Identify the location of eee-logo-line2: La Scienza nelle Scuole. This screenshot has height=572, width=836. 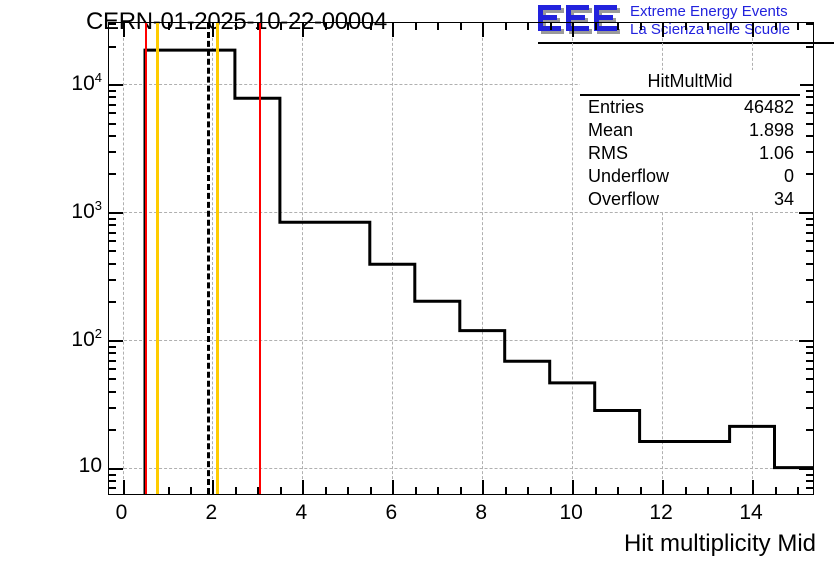
(710, 29).